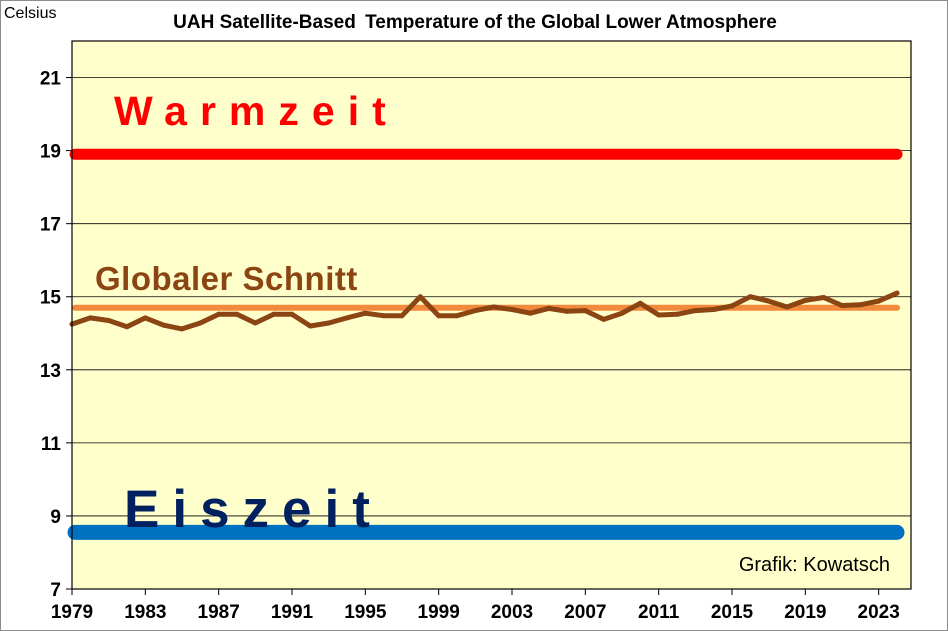 The height and width of the screenshot is (631, 948). What do you see at coordinates (329, 323) in the screenshot?
I see `data-point-1993` at bounding box center [329, 323].